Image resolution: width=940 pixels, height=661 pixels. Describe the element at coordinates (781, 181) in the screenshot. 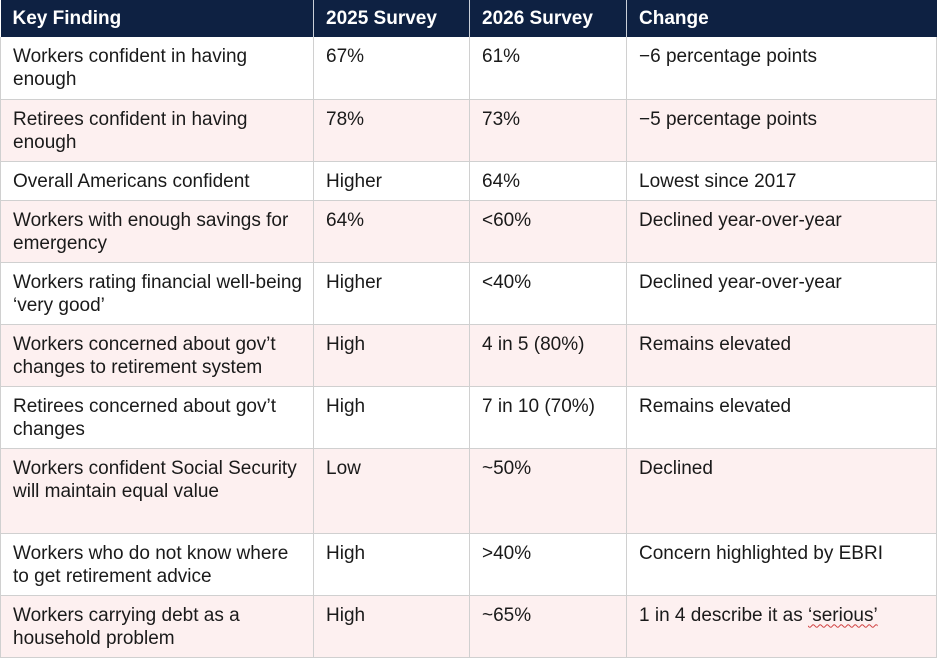

I see `cell-change: Lowest since 2017` at that location.